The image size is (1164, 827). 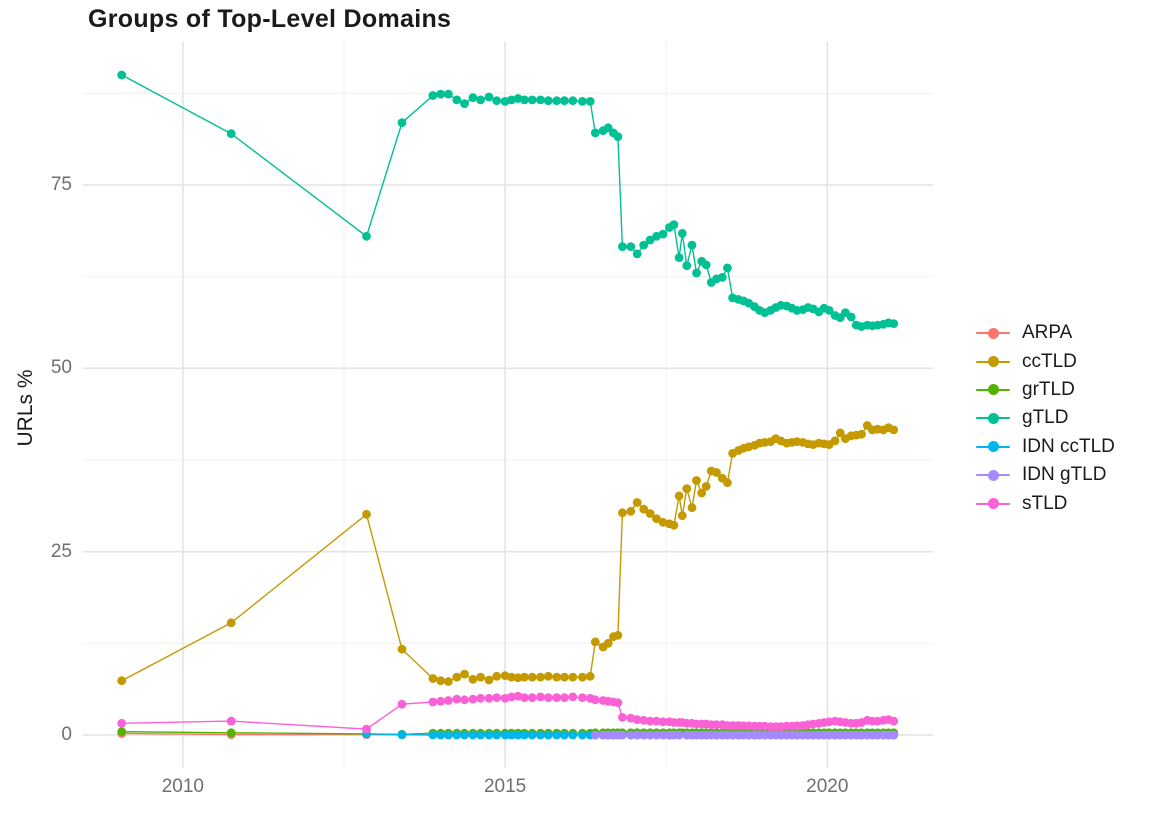 I want to click on y-tick-label: 0, so click(x=66, y=734).